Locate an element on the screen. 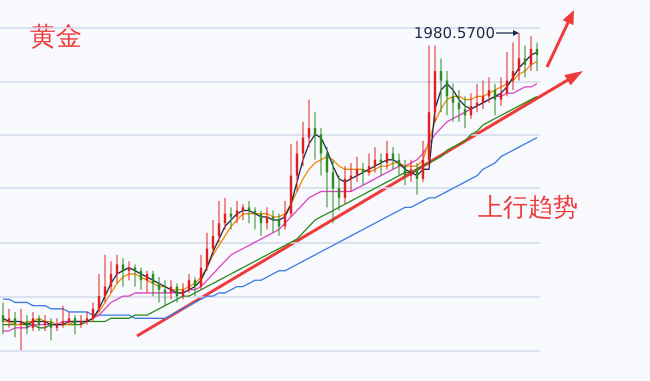 The image size is (650, 381). annotation: 1980.5700 is located at coordinates (454, 33).